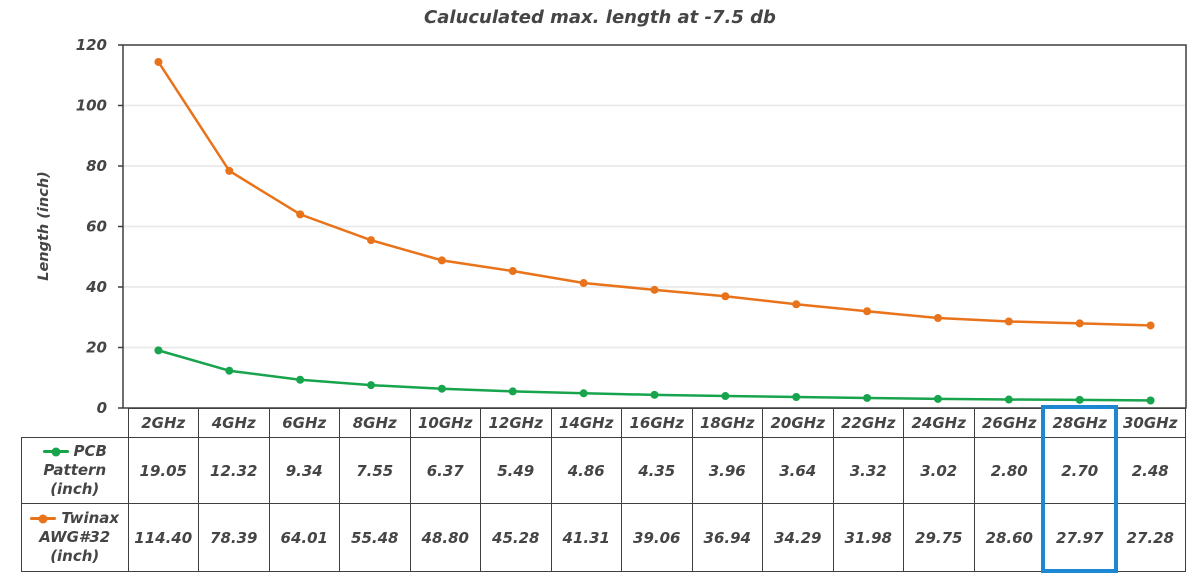 This screenshot has width=1200, height=579. Describe the element at coordinates (1150, 470) in the screenshot. I see `value-cell: 2.48` at that location.